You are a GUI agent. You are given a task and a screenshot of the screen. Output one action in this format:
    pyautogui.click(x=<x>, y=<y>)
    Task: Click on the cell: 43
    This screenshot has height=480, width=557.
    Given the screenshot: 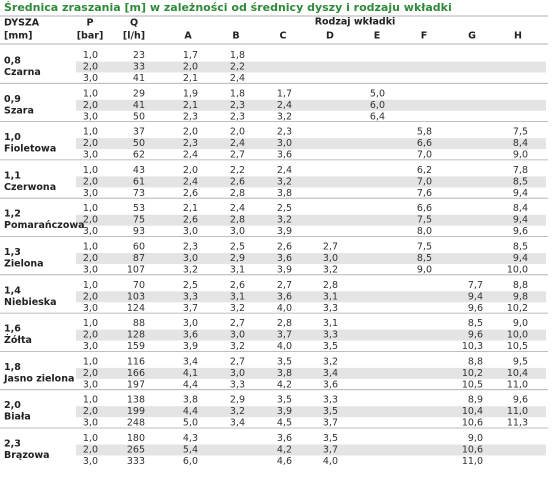 What is the action you would take?
    pyautogui.click(x=139, y=170)
    